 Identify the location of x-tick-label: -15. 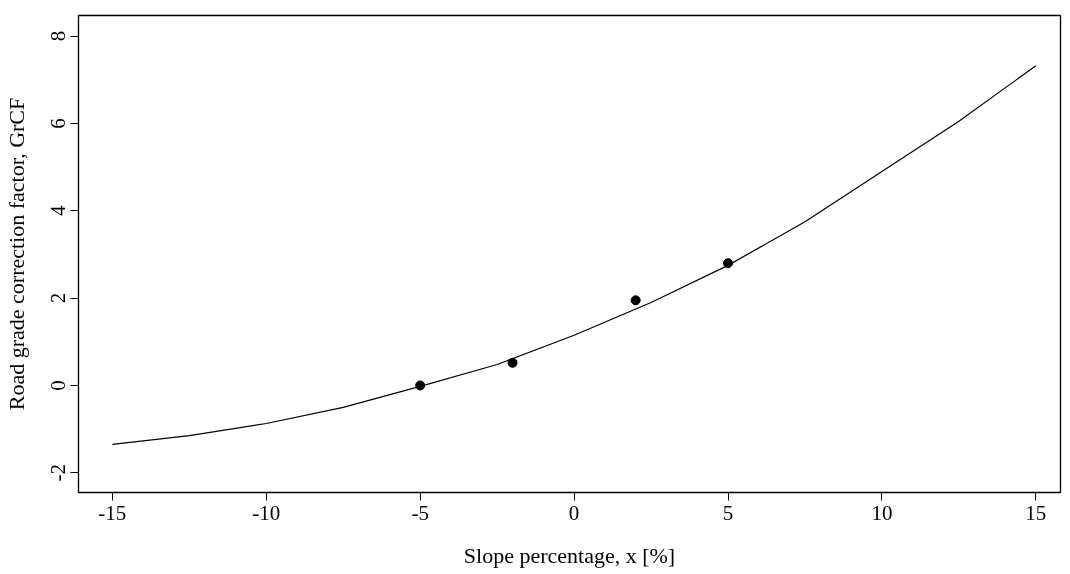
(112, 512).